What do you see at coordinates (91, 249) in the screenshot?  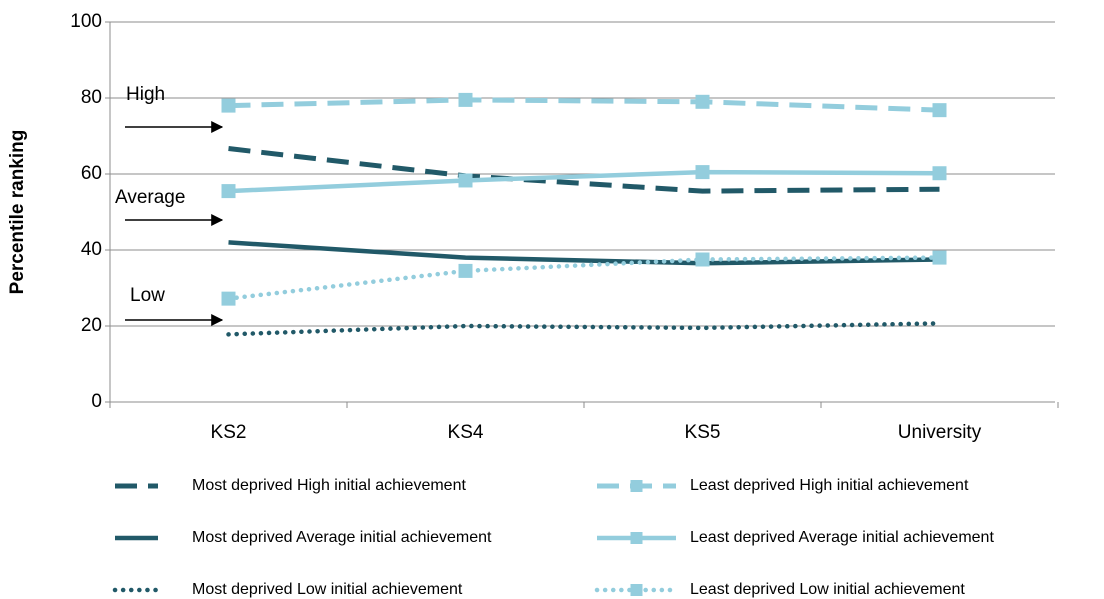 I see `y-tick-label: 40` at bounding box center [91, 249].